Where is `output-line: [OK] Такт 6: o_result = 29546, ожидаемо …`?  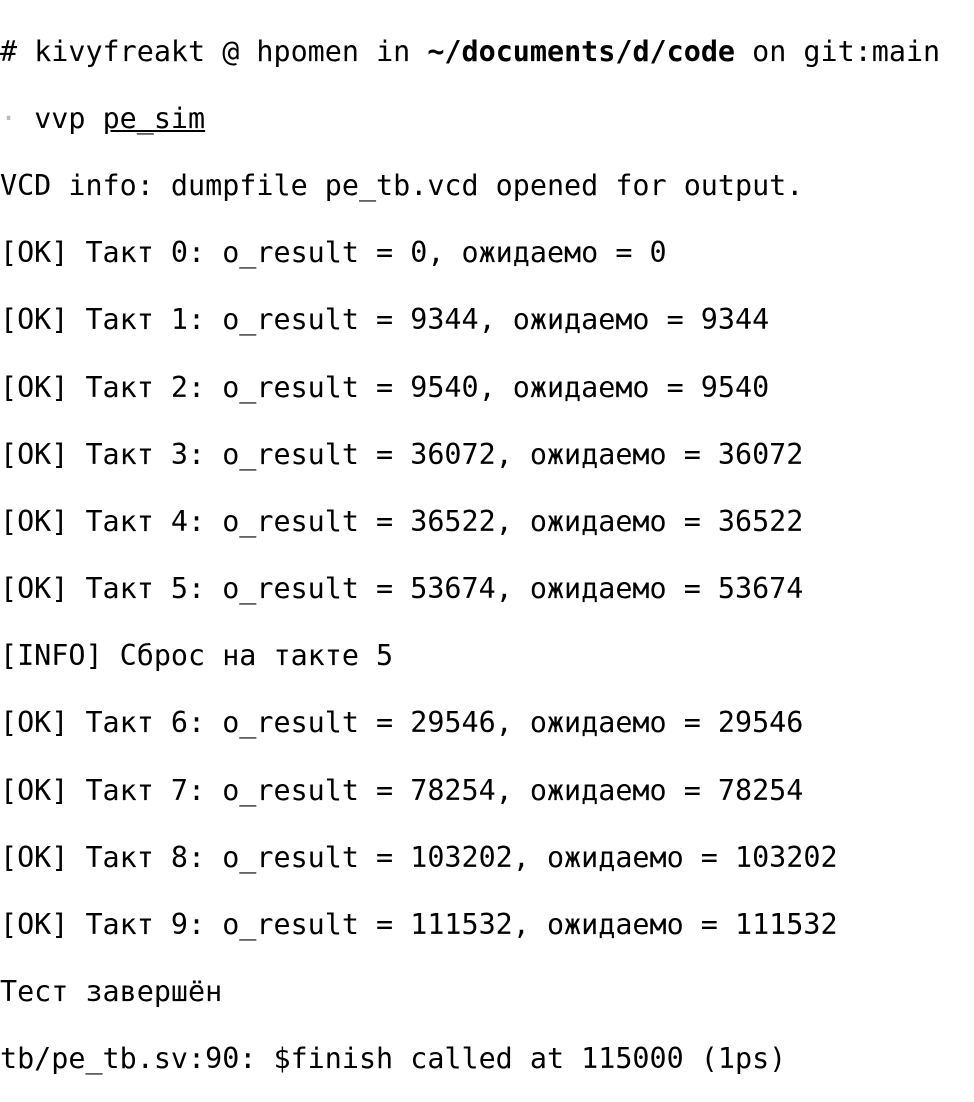
output-line: [OK] Такт 6: o_result = 29546, ожидаемо … is located at coordinates (402, 723).